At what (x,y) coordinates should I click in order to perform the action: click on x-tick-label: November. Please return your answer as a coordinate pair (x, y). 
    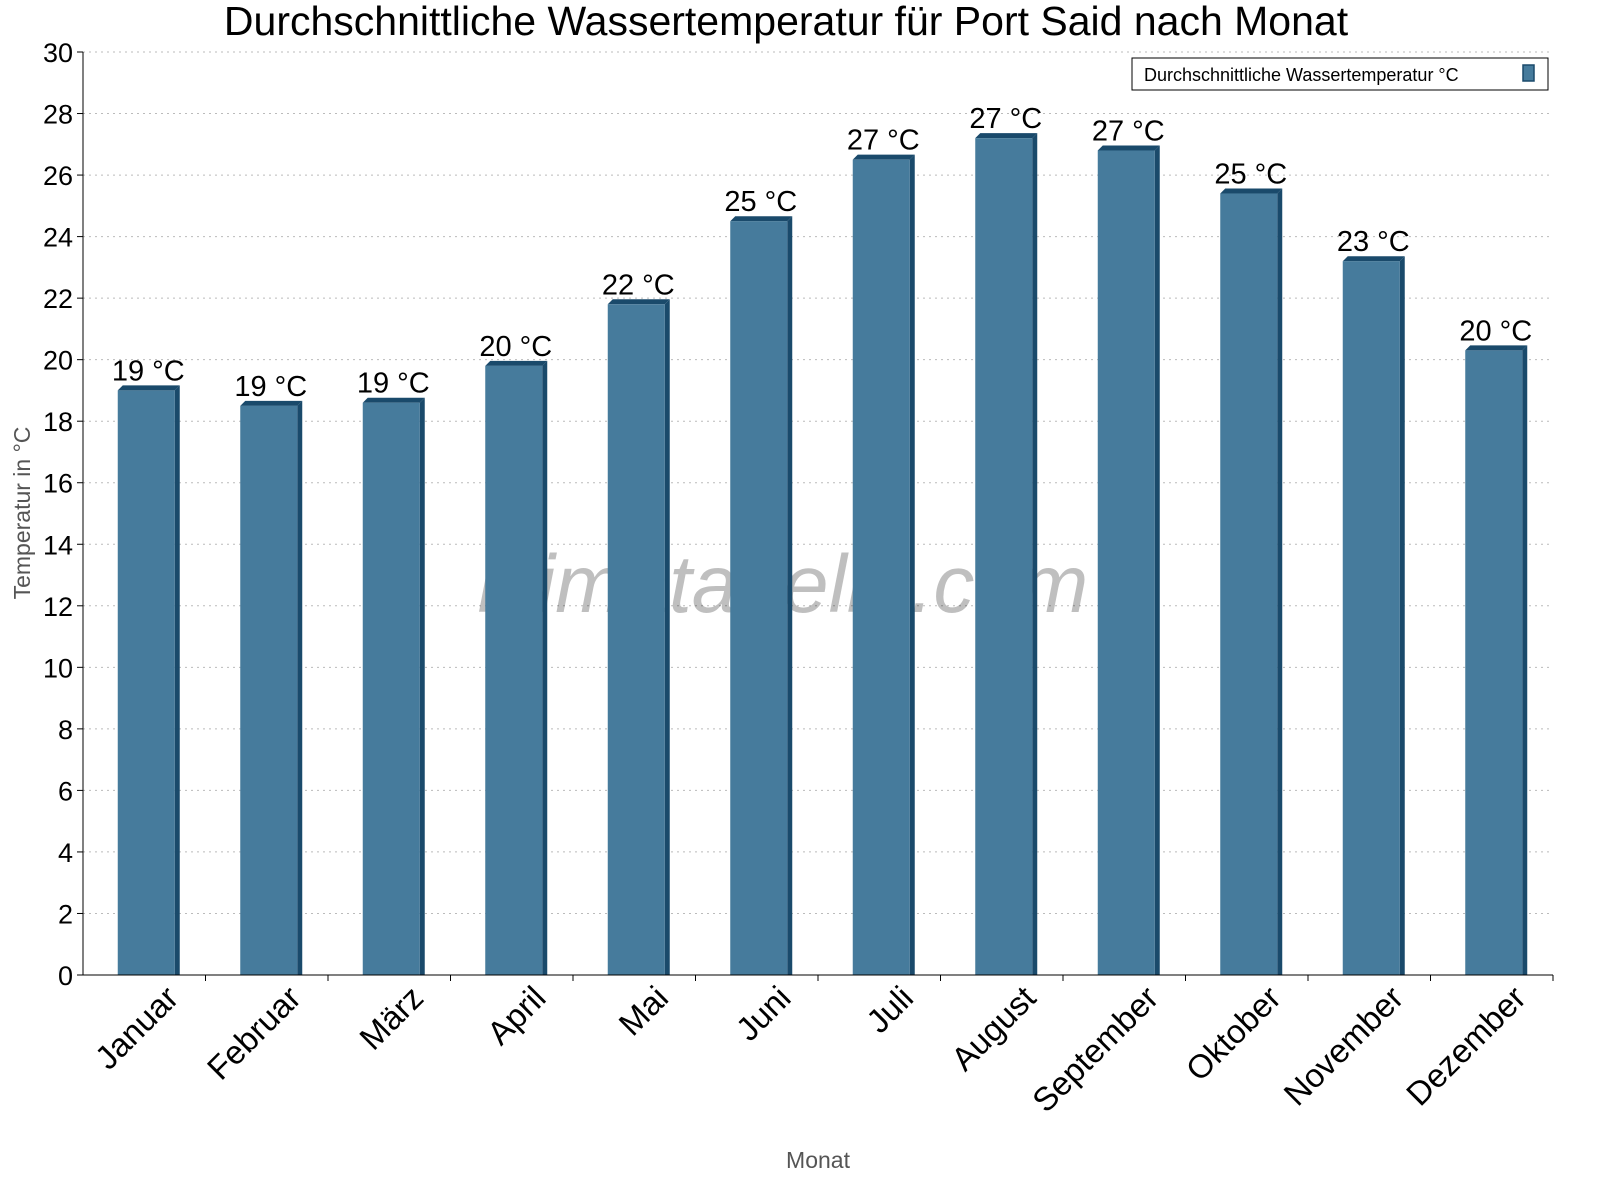
    Looking at the image, I should click on (1343, 1046).